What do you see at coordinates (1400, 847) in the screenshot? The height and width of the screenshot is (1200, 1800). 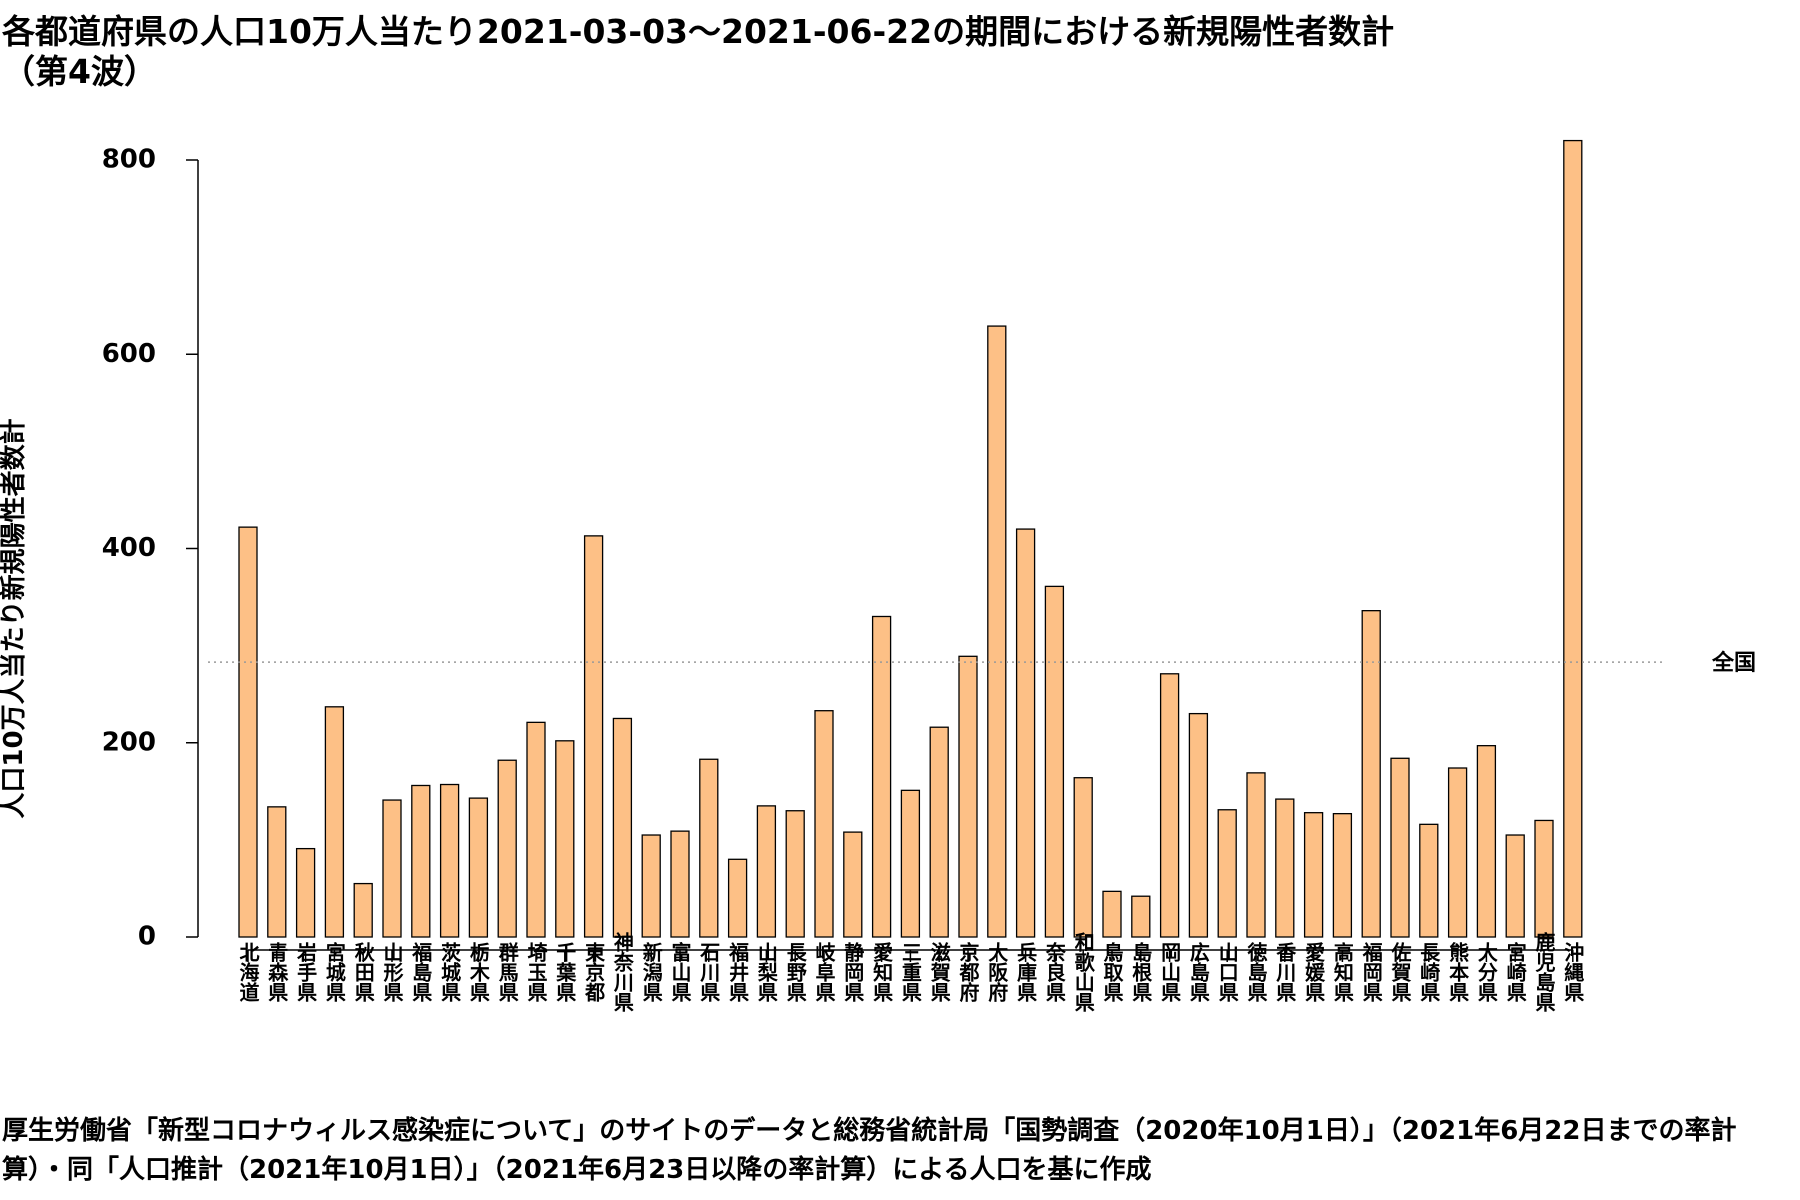 I see `bar-佐賀県` at bounding box center [1400, 847].